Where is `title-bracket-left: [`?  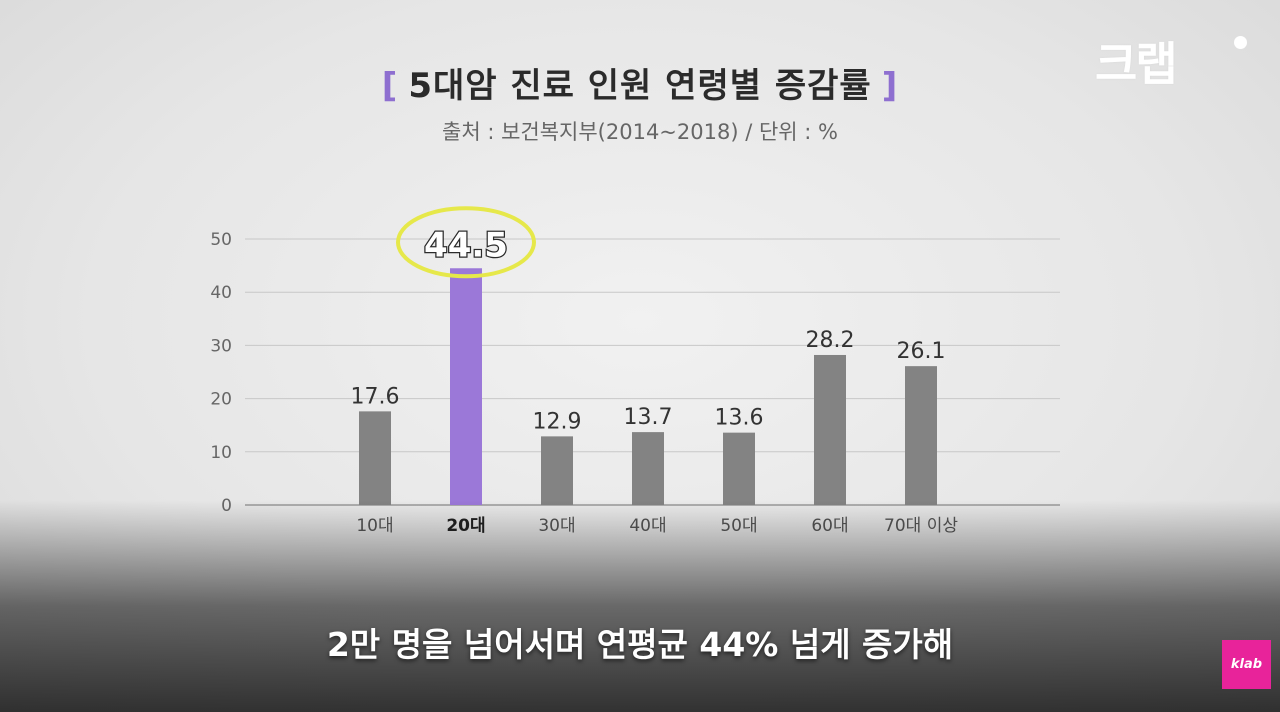 title-bracket-left: [ is located at coordinates (390, 86).